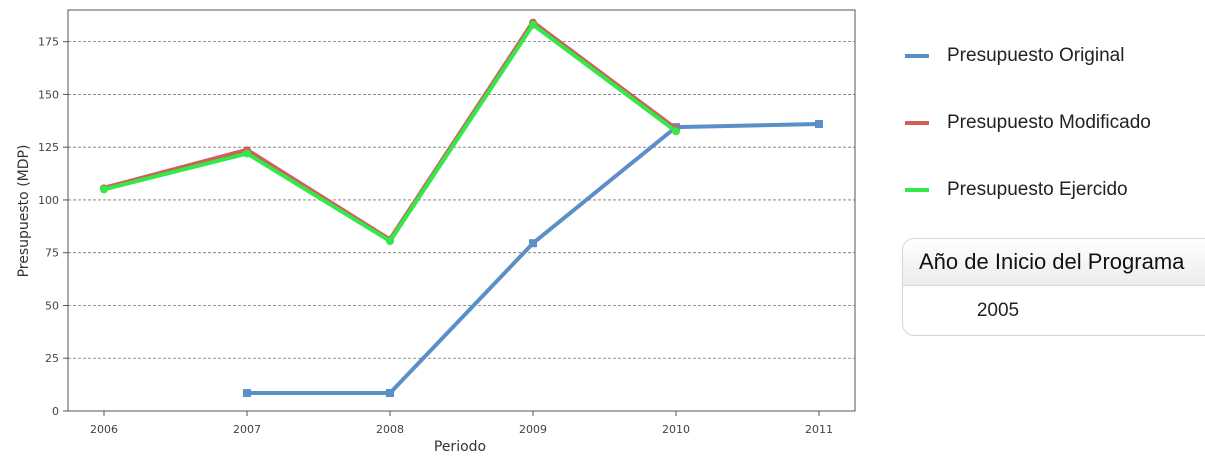 The width and height of the screenshot is (1205, 456). What do you see at coordinates (48, 147) in the screenshot?
I see `y-tick-label: 125` at bounding box center [48, 147].